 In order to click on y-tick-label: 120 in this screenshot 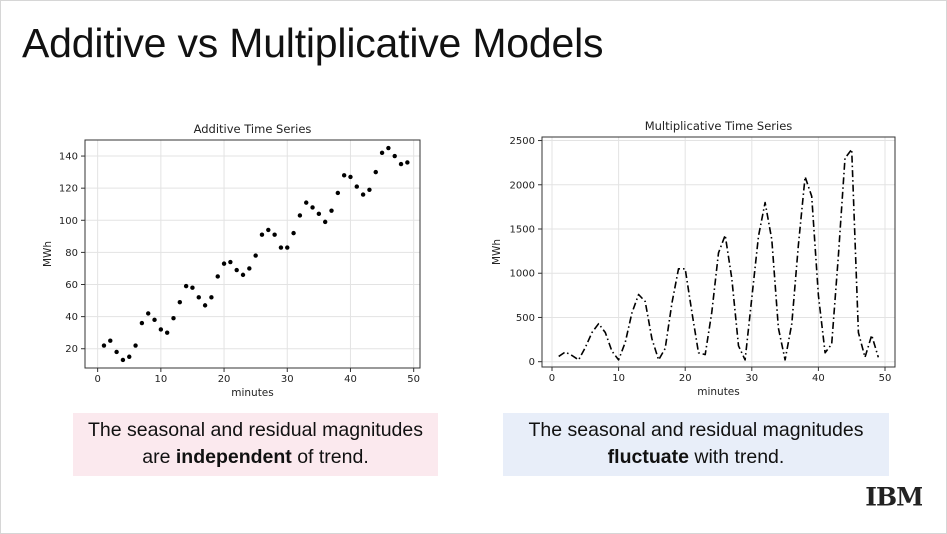, I will do `click(68, 189)`.